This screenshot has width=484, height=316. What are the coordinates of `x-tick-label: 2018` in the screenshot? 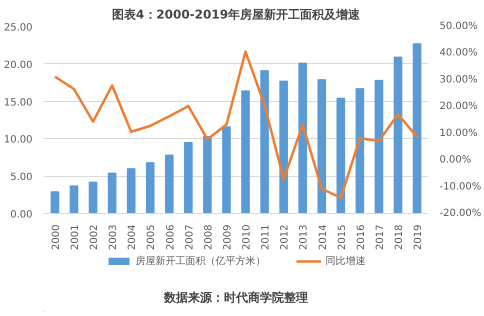 It's located at (400, 237).